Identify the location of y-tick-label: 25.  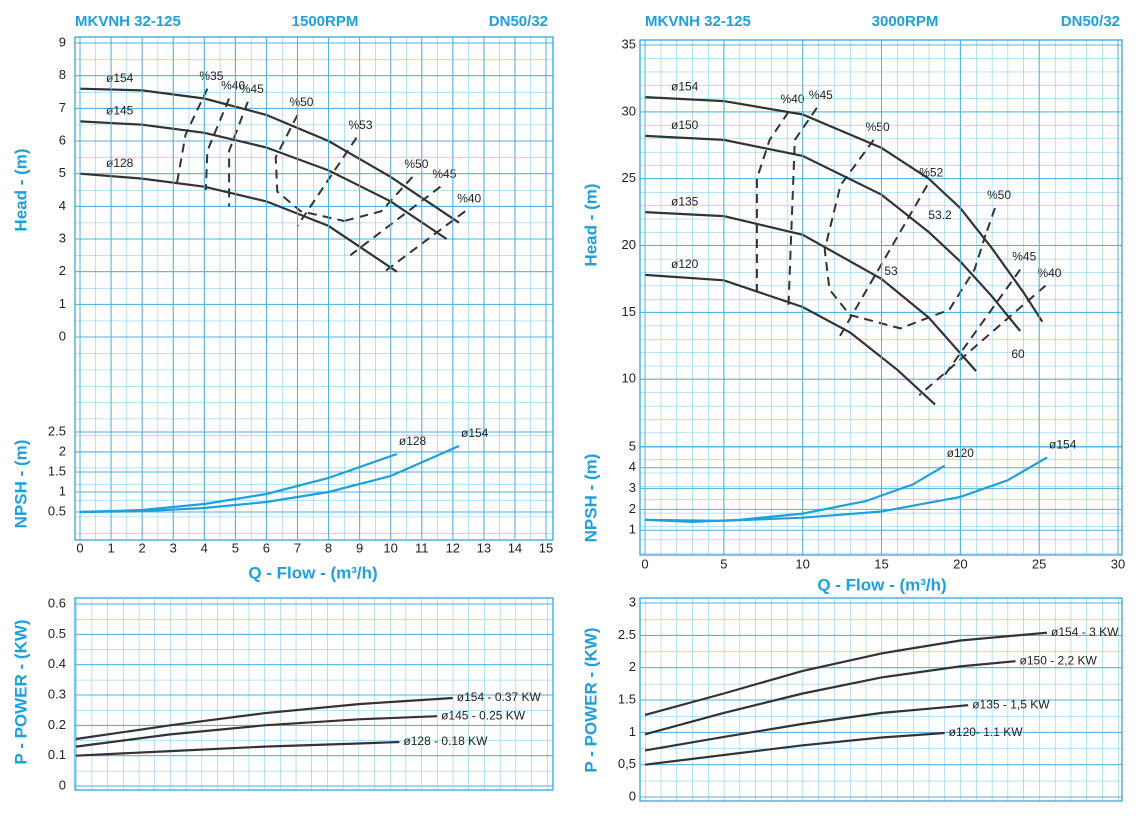
(629, 177).